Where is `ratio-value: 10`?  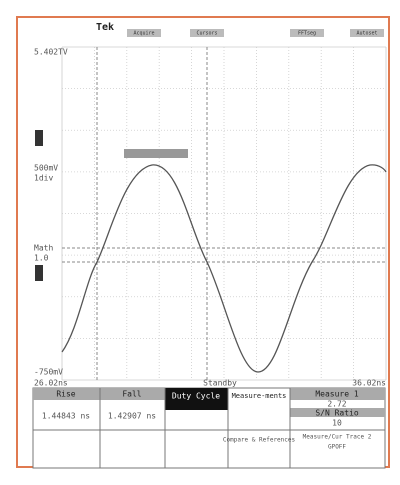
ratio-value: 10 is located at coordinates (337, 423).